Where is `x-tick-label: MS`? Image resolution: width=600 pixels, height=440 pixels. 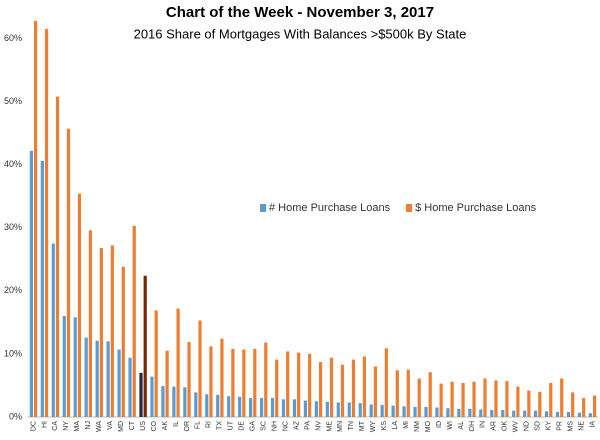
x-tick-label: MS is located at coordinates (570, 426).